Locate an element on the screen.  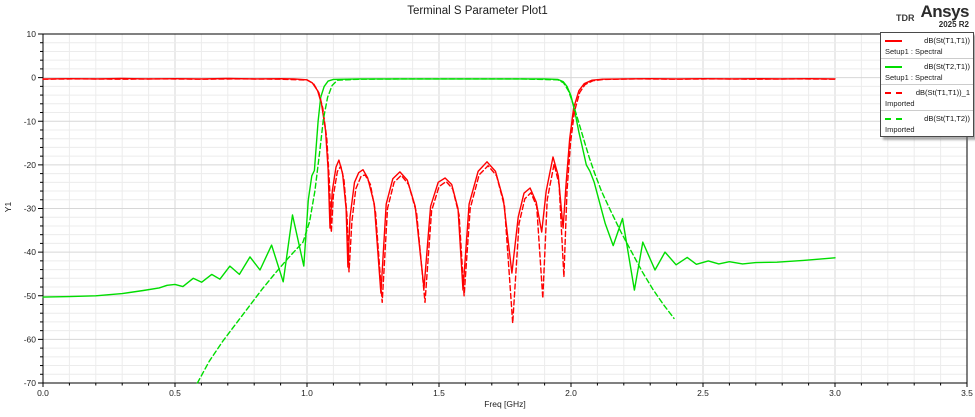
legend-label: dB(St(T2,T1)) is located at coordinates (947, 66).